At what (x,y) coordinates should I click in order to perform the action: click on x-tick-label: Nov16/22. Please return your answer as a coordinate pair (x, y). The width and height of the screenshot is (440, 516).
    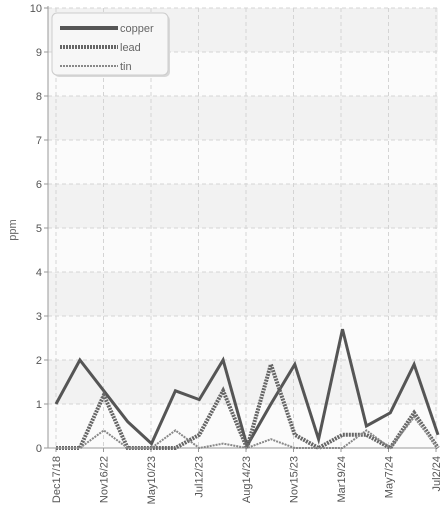
    Looking at the image, I should click on (105, 479).